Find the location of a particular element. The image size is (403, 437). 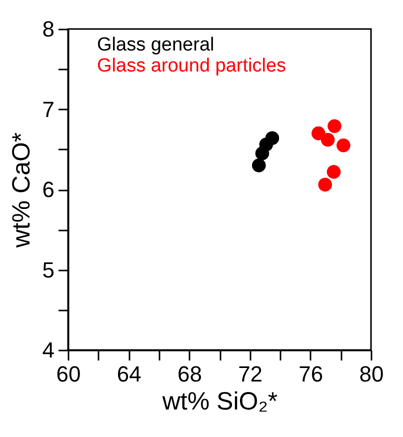

y-axis-title: wt% CaO* is located at coordinates (21, 190).